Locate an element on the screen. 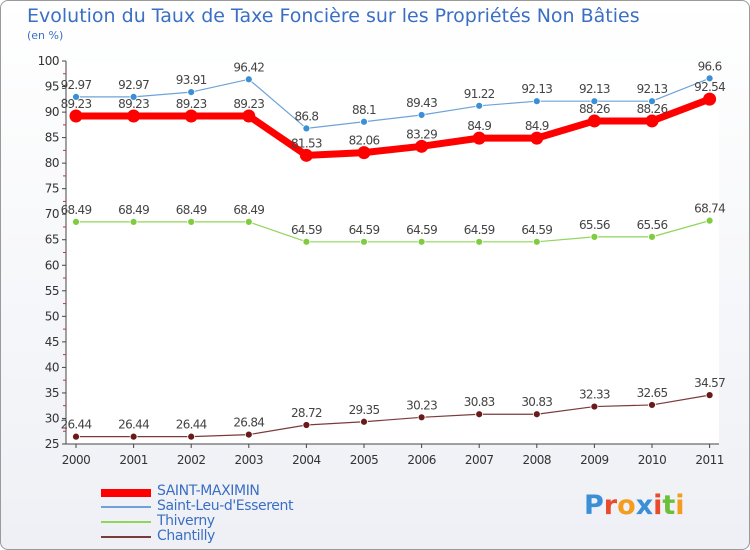 The image size is (750, 550). logo-letter: i is located at coordinates (680, 505).